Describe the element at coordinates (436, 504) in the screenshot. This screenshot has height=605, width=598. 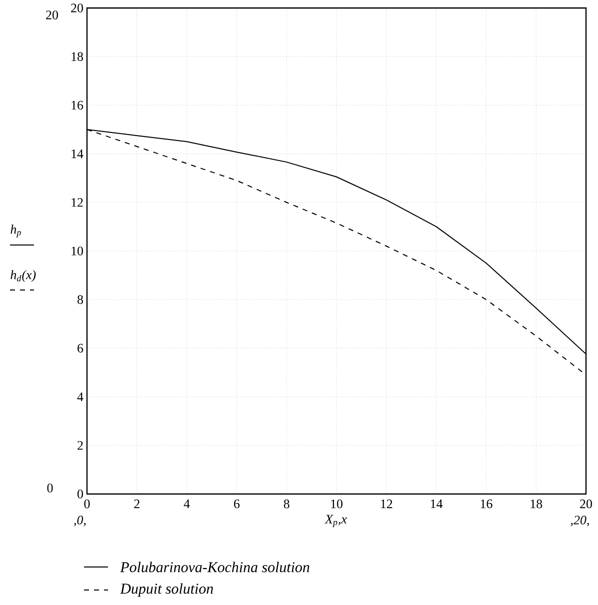
I see `x-tick-label: 14` at that location.